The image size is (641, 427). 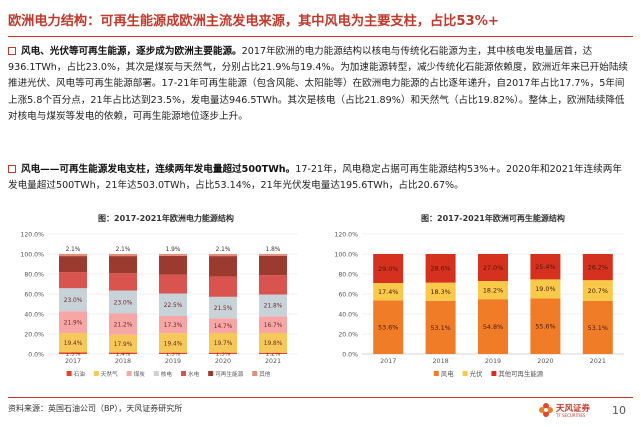 What do you see at coordinates (158, 169) in the screenshot?
I see `paragraph-lead: 风电——可再生能源发电支柱，连续两年发电量超过500TWh。` at bounding box center [158, 169].